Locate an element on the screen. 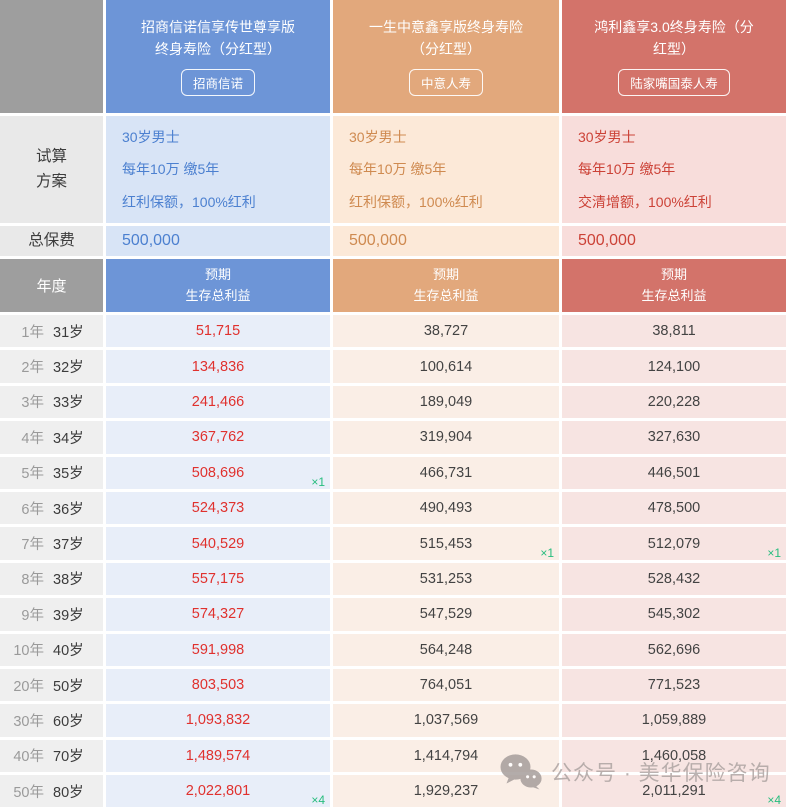 The width and height of the screenshot is (786, 811). row-year-label: 30年 is located at coordinates (28, 721).